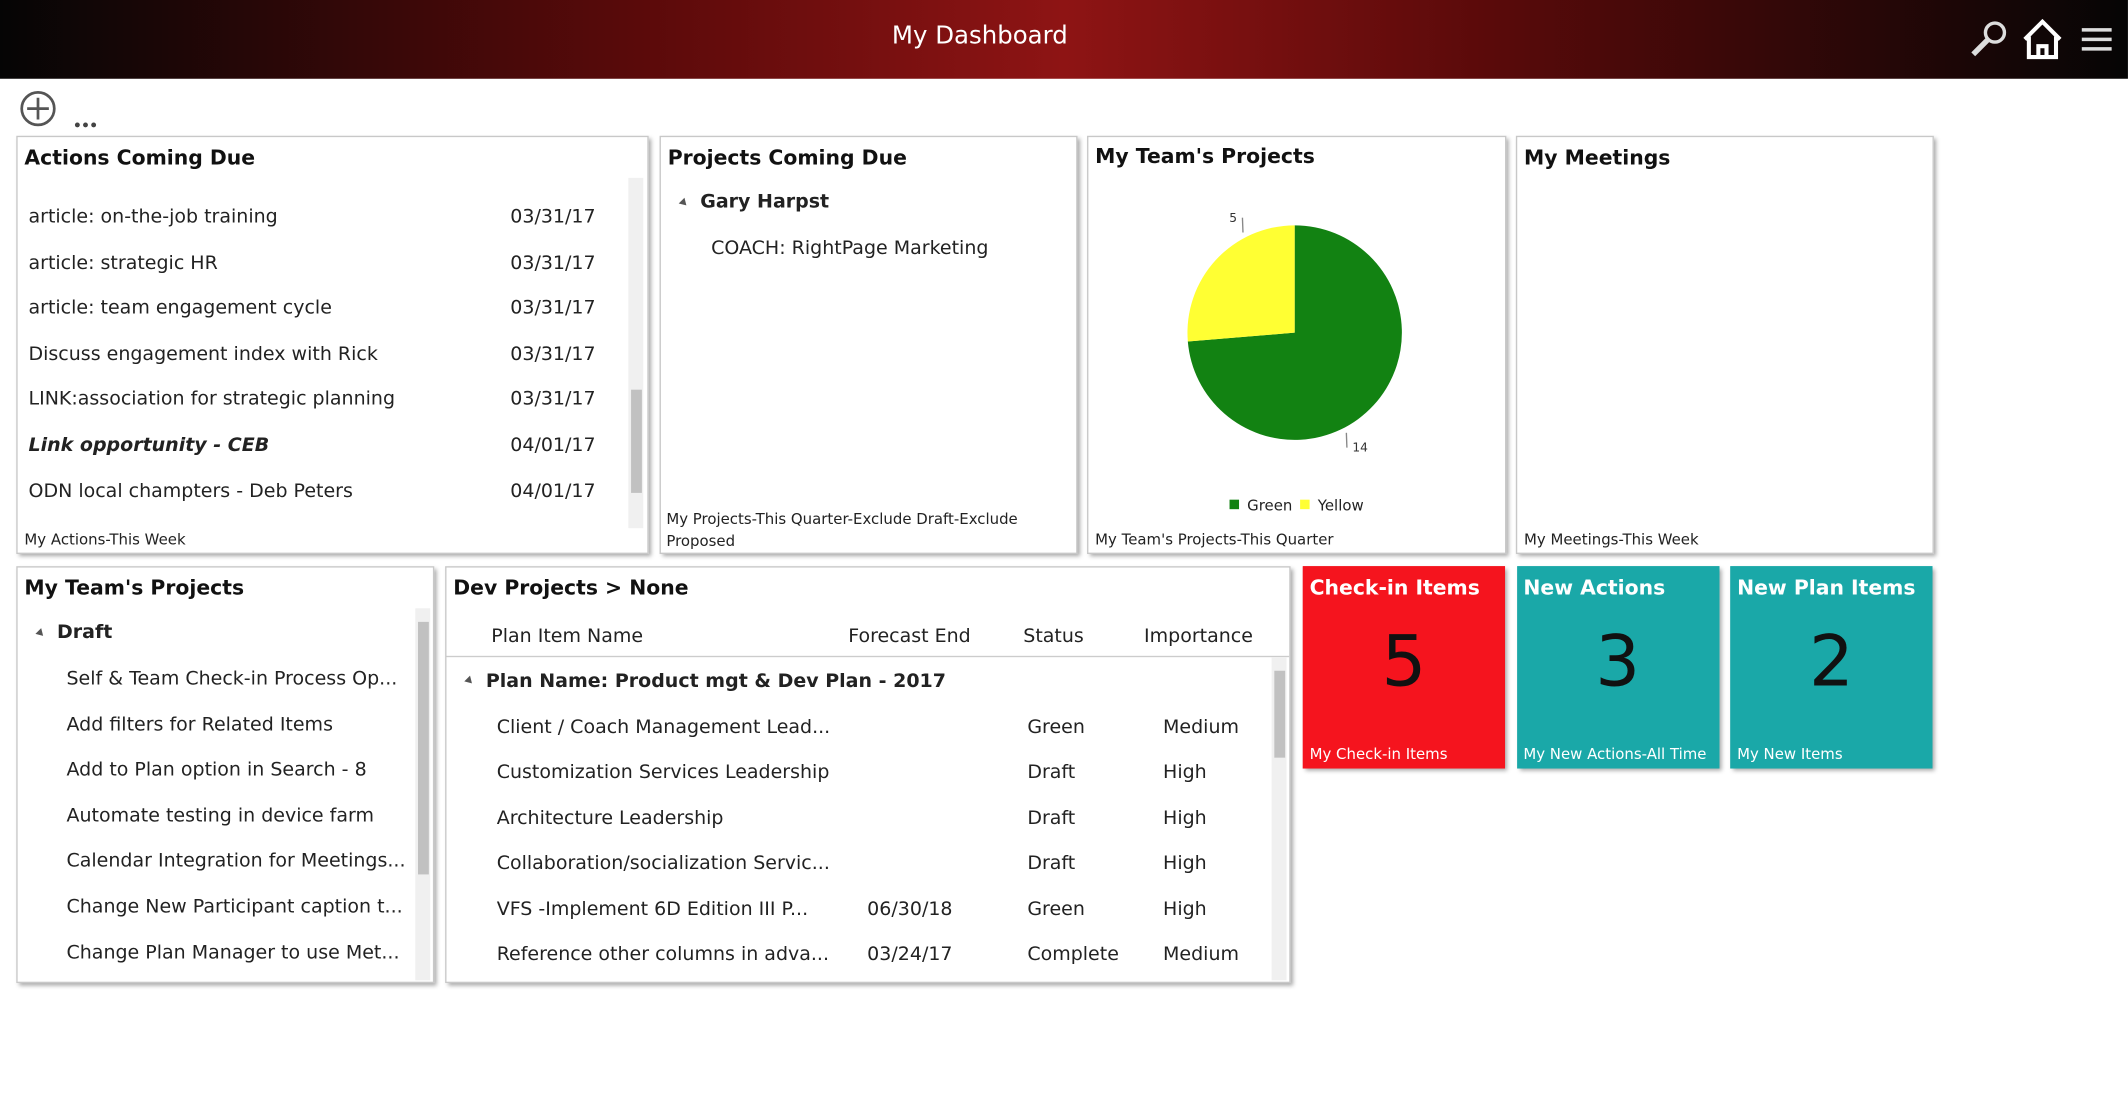 This screenshot has height=1108, width=2128. What do you see at coordinates (909, 636) in the screenshot?
I see `column-header: Forecast End` at bounding box center [909, 636].